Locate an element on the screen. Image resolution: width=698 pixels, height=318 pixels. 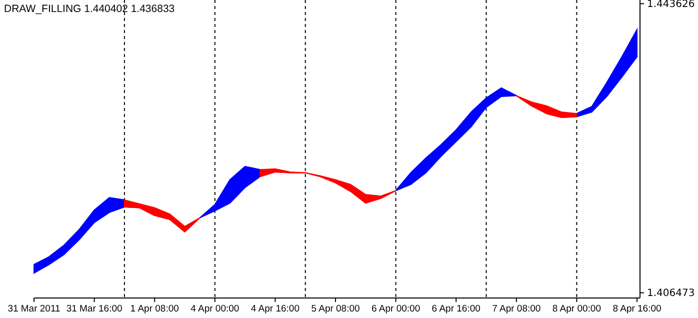
x-tick-label: 8 Apr 00:00 is located at coordinates (577, 309).